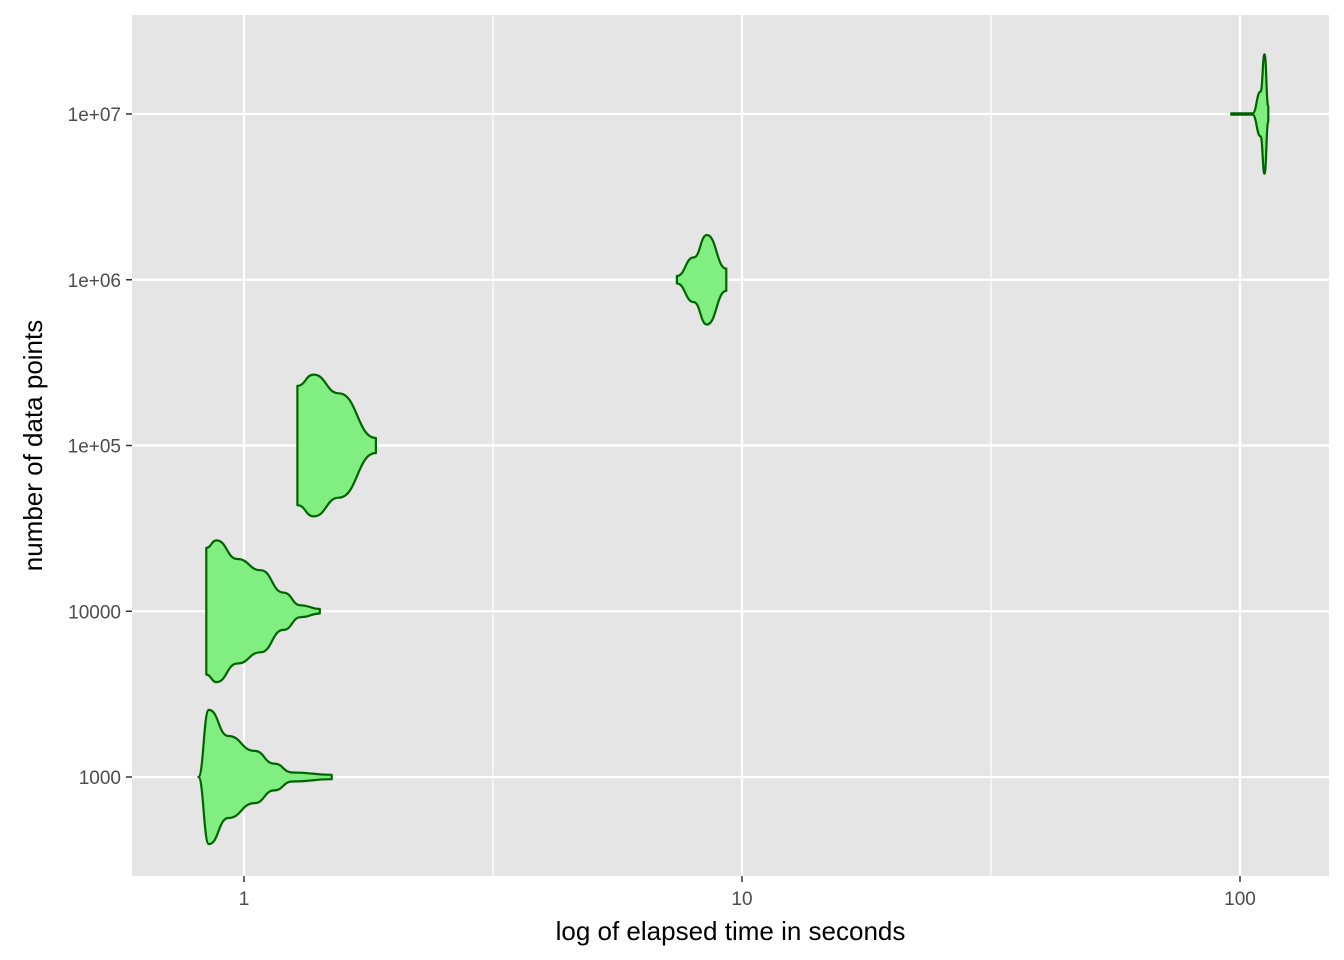 The height and width of the screenshot is (960, 1344). What do you see at coordinates (731, 931) in the screenshot?
I see `x-axis-title: log of elapsed time in seconds` at bounding box center [731, 931].